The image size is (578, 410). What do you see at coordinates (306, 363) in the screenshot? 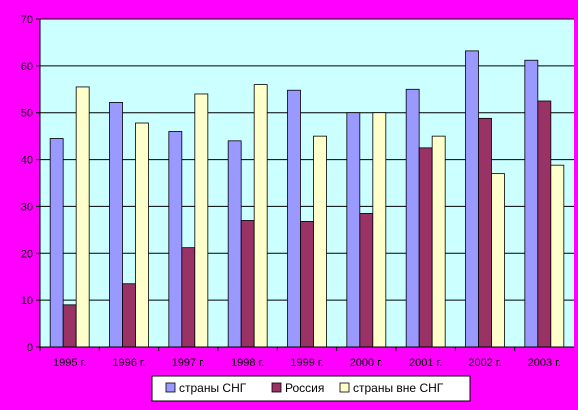
I see `x-tick-label: 1999 г.` at bounding box center [306, 363].